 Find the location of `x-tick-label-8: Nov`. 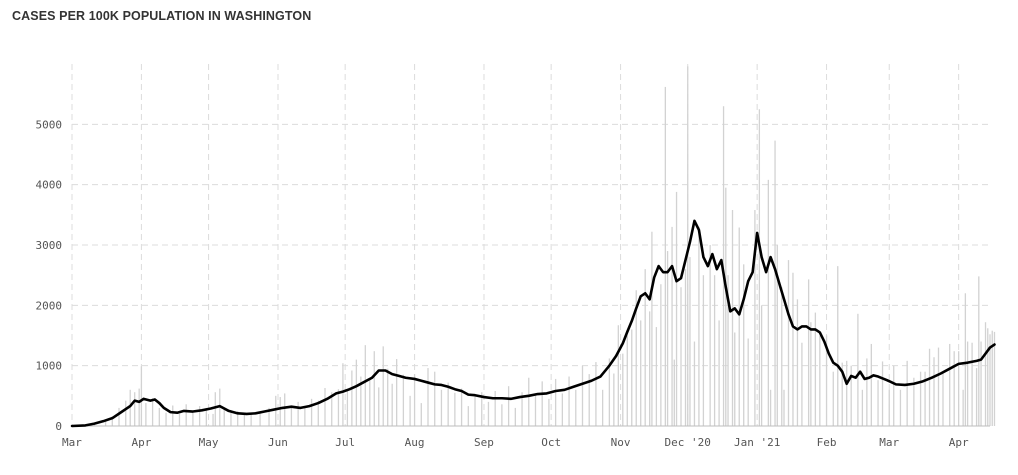

x-tick-label-8: Nov is located at coordinates (621, 442).